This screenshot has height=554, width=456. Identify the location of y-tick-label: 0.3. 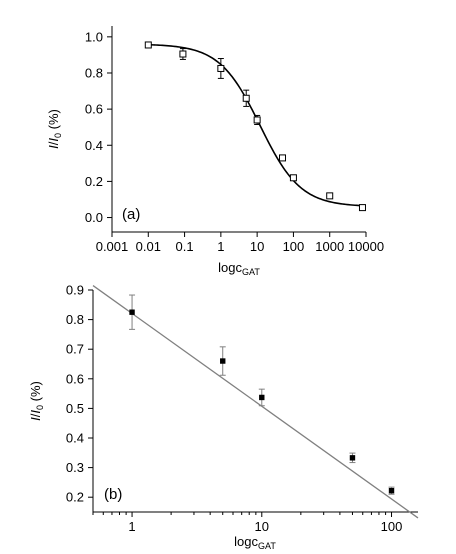
(75, 467).